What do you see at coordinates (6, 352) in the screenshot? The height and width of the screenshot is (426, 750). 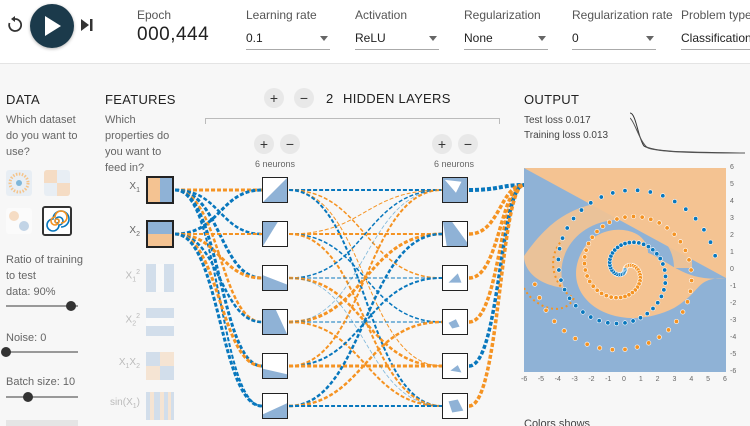 I see `noise-slider-thumb` at bounding box center [6, 352].